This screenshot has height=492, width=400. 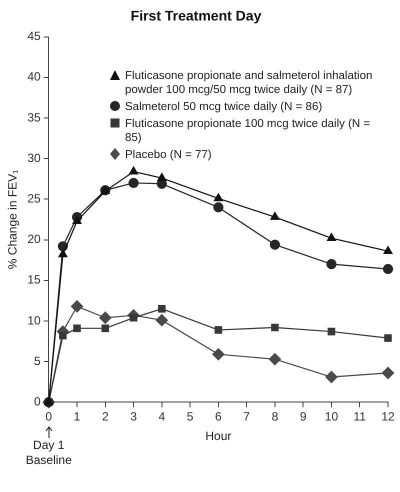 I want to click on y-tick-label: 15, so click(x=34, y=279).